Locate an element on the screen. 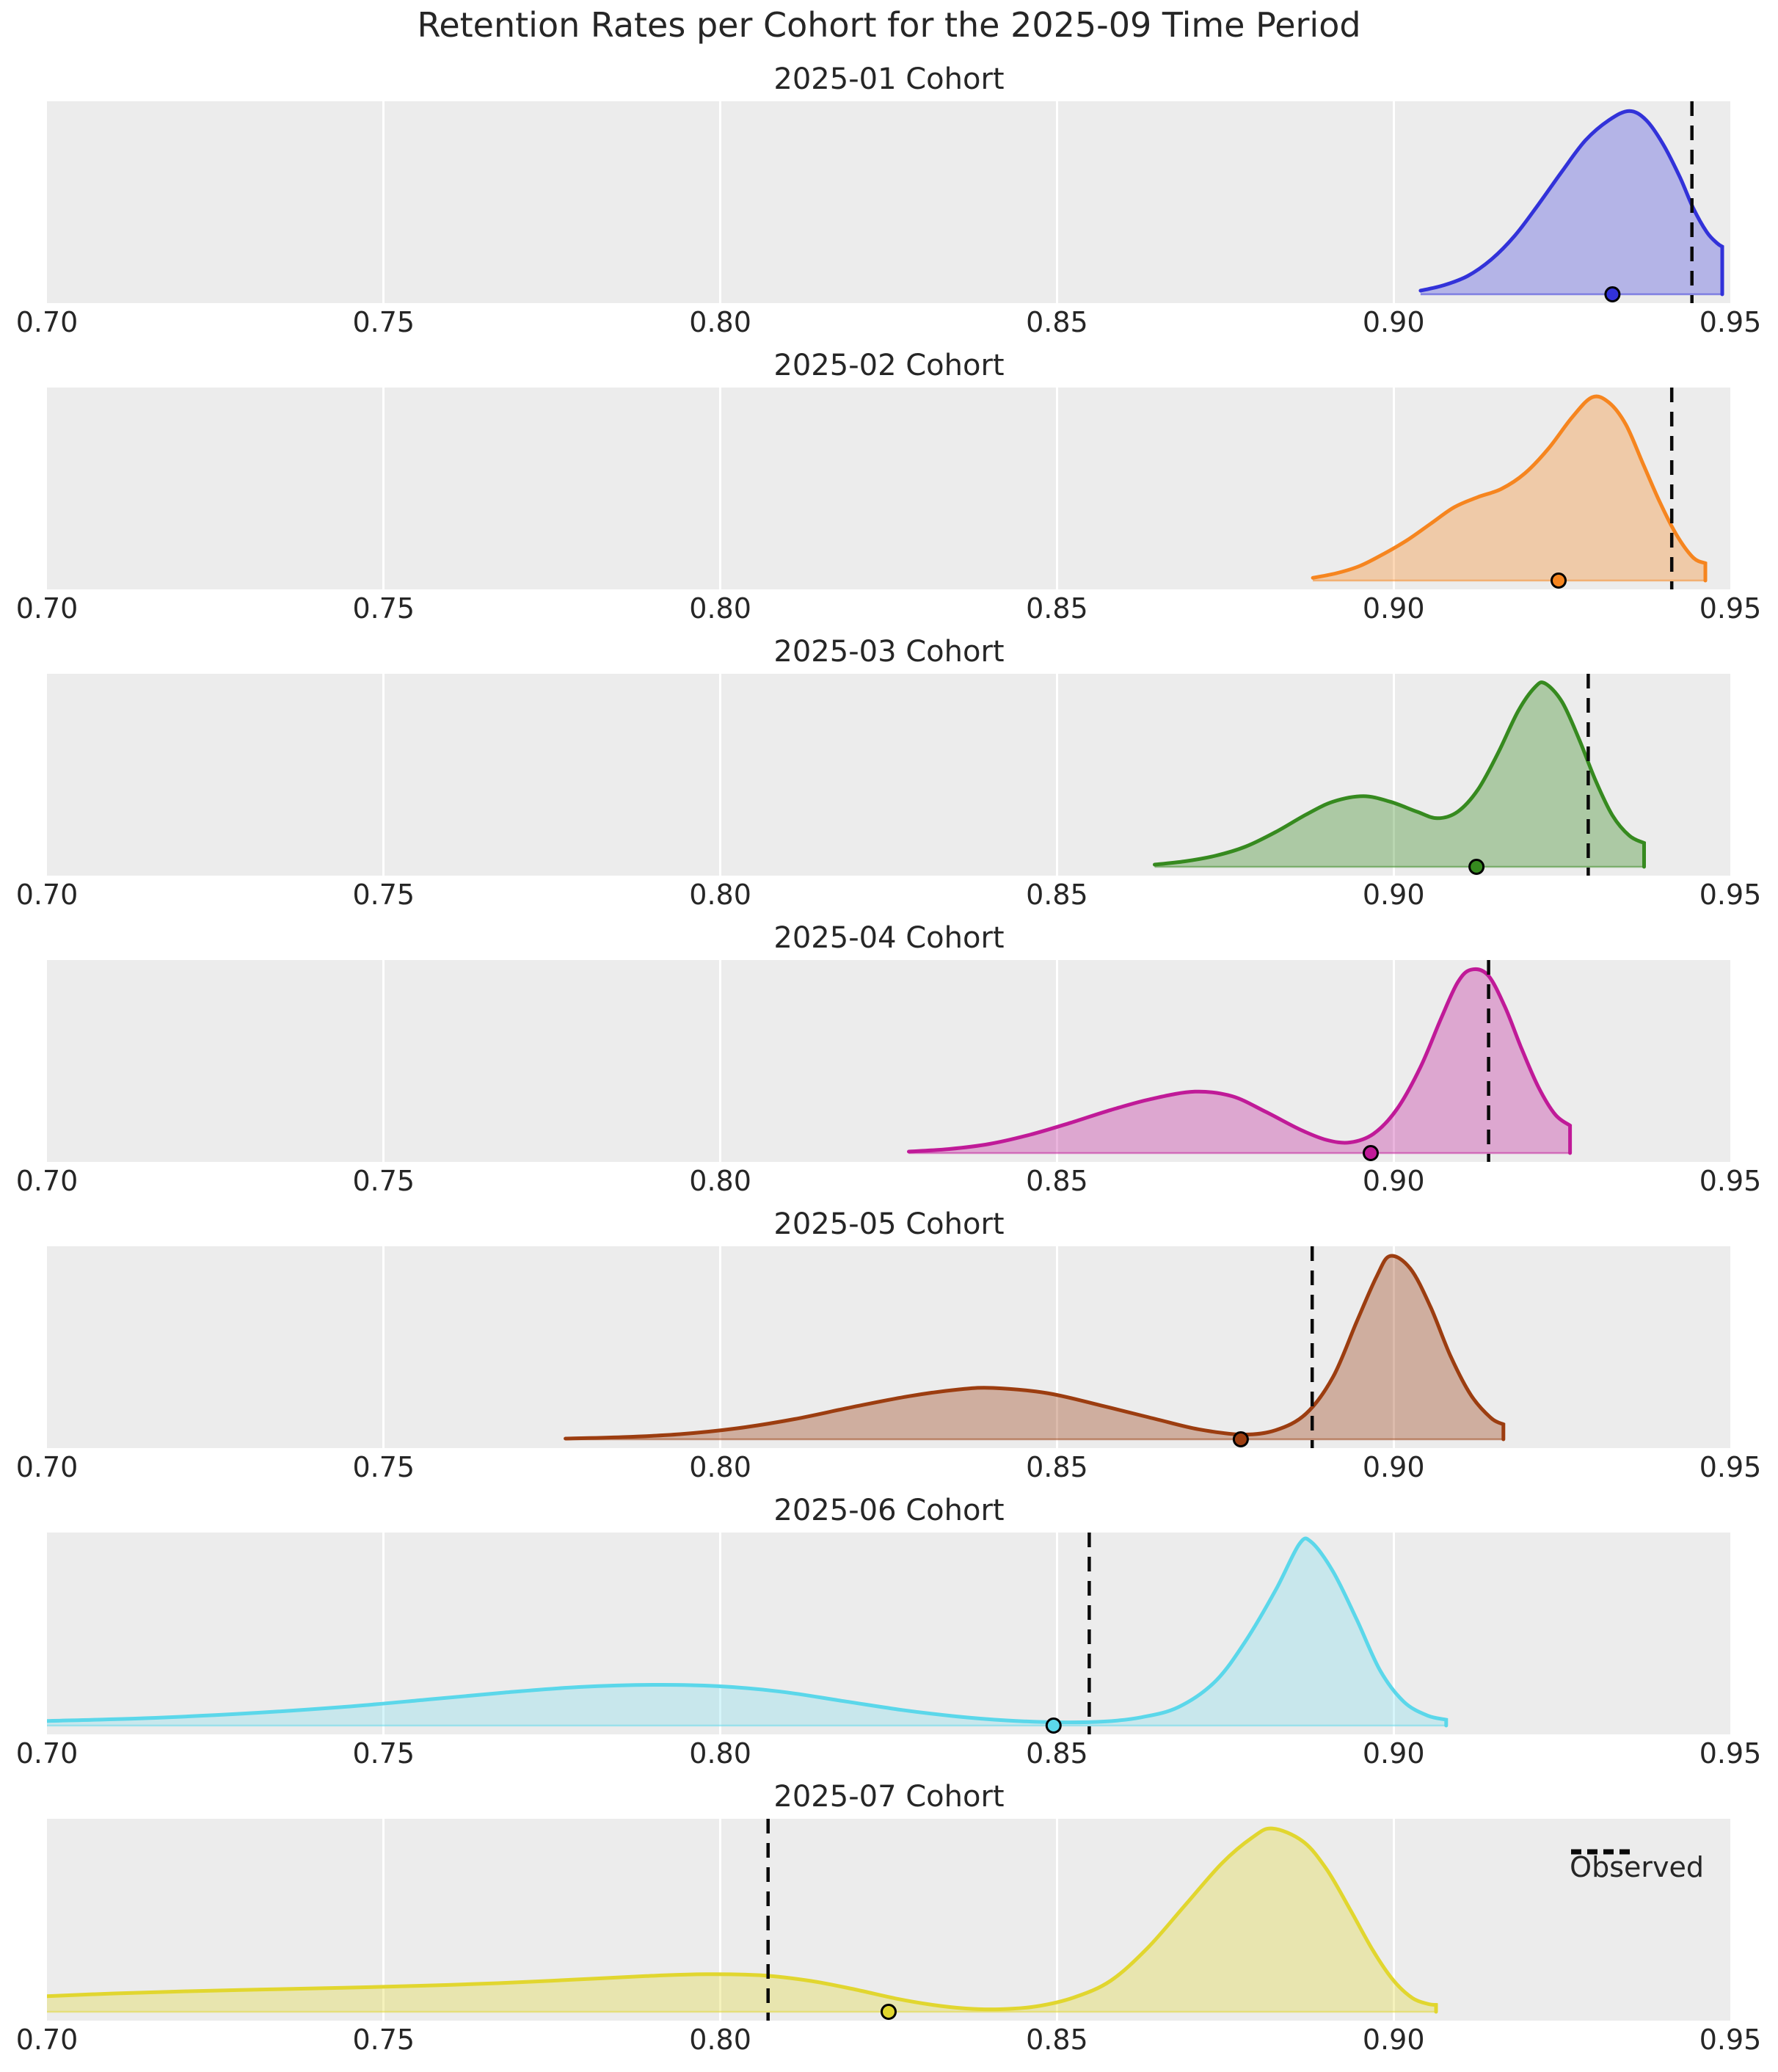  legend-label: Observed is located at coordinates (1637, 1867).